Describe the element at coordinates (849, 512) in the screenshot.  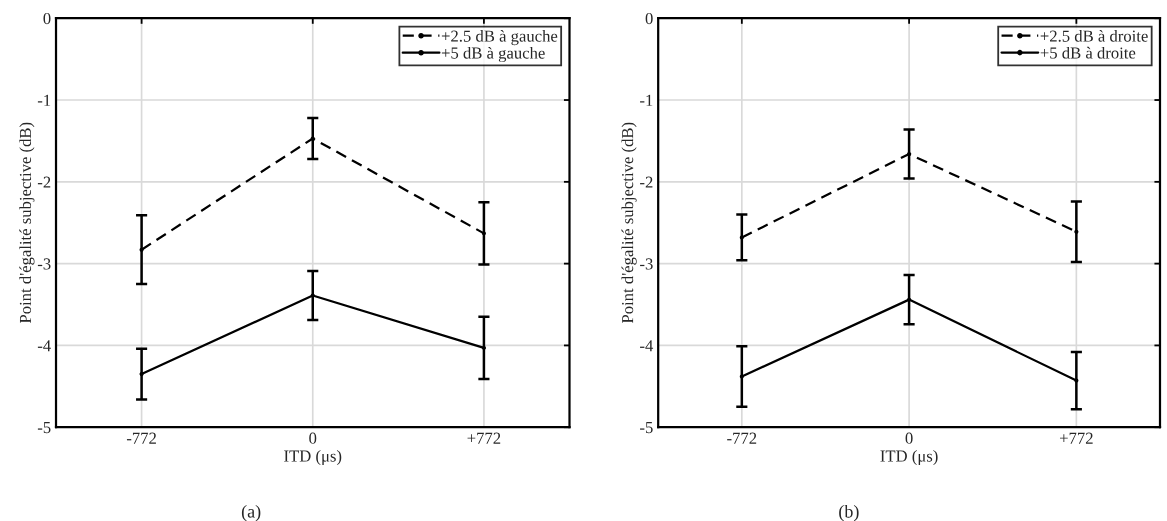
I see `text: (b)` at that location.